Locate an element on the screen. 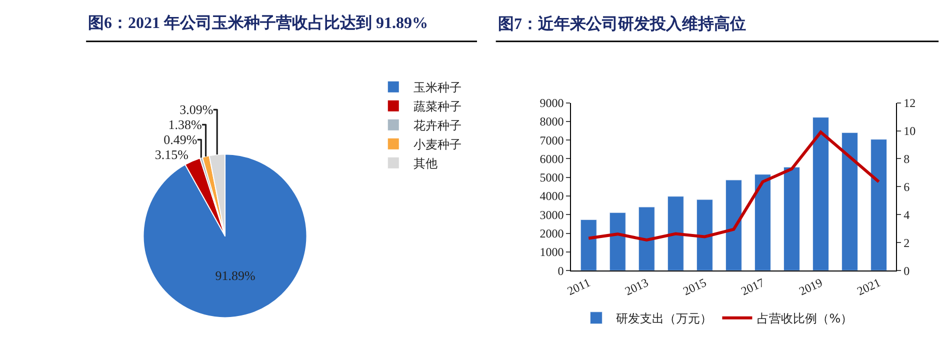 The image size is (948, 341). legend-label: 占营收比例（%） is located at coordinates (805, 319).